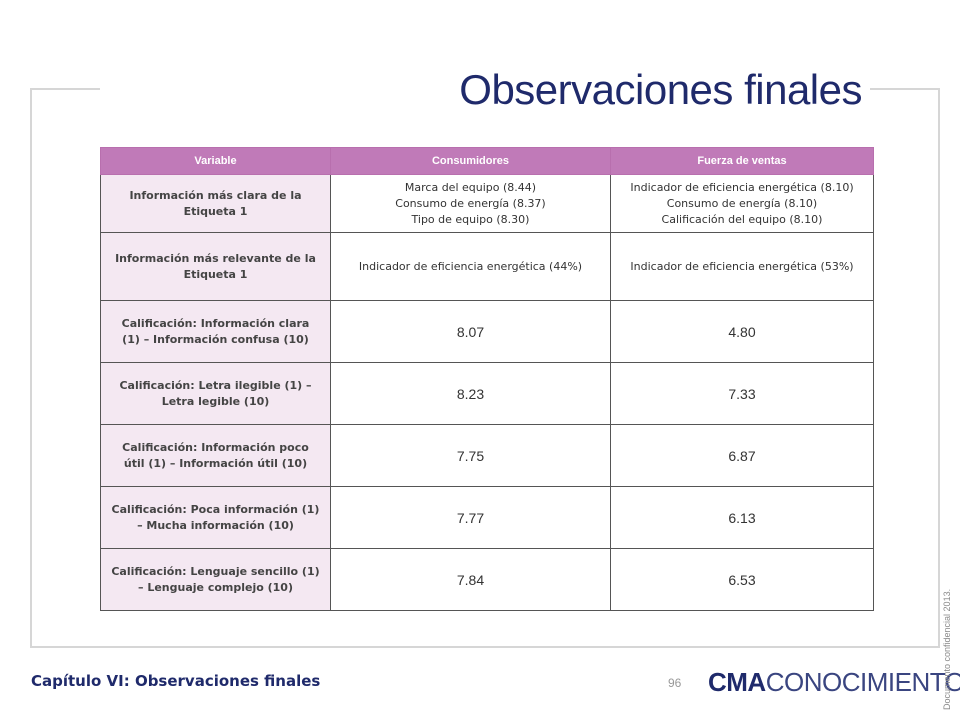 Image resolution: width=960 pixels, height=720 pixels. What do you see at coordinates (470, 517) in the screenshot?
I see `consumidores-value: 7.77` at bounding box center [470, 517].